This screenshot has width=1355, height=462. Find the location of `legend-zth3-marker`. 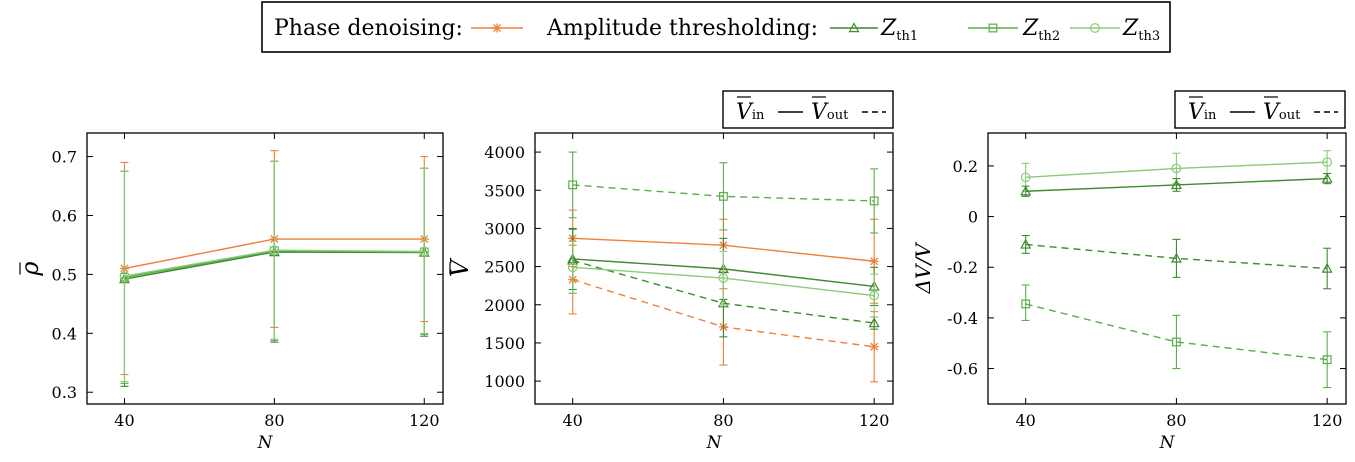

legend-zth3-marker is located at coordinates (1095, 28).